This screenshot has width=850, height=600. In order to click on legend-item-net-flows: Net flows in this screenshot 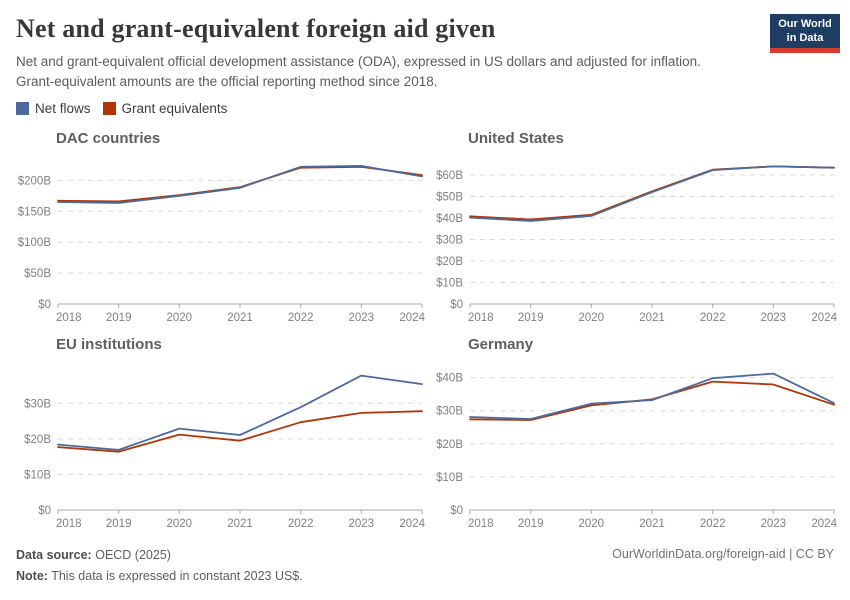, I will do `click(53, 108)`.